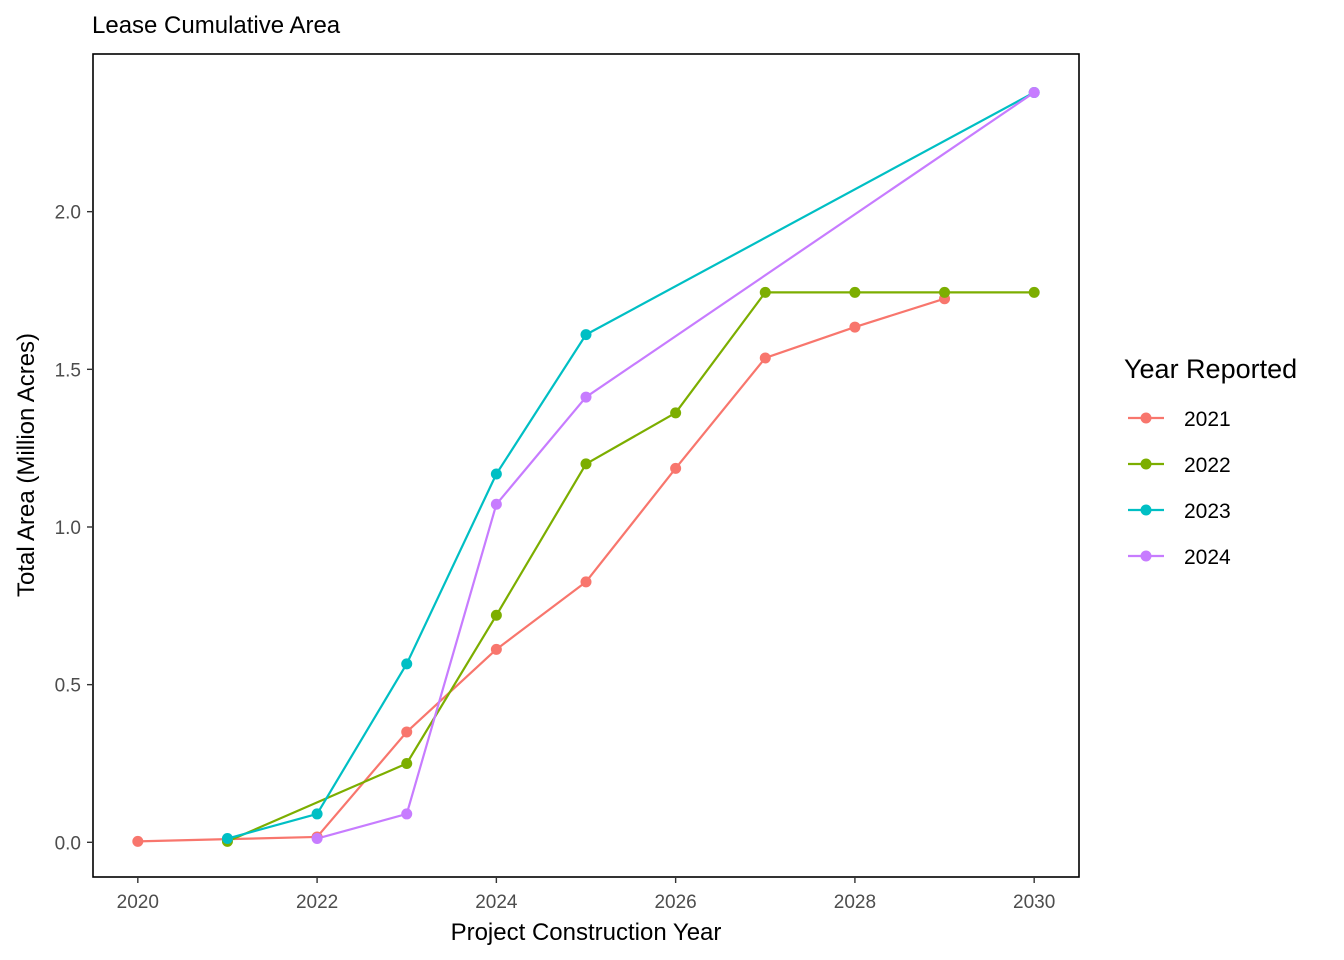 The image size is (1344, 960). I want to click on data-point-2022-2025, so click(586, 464).